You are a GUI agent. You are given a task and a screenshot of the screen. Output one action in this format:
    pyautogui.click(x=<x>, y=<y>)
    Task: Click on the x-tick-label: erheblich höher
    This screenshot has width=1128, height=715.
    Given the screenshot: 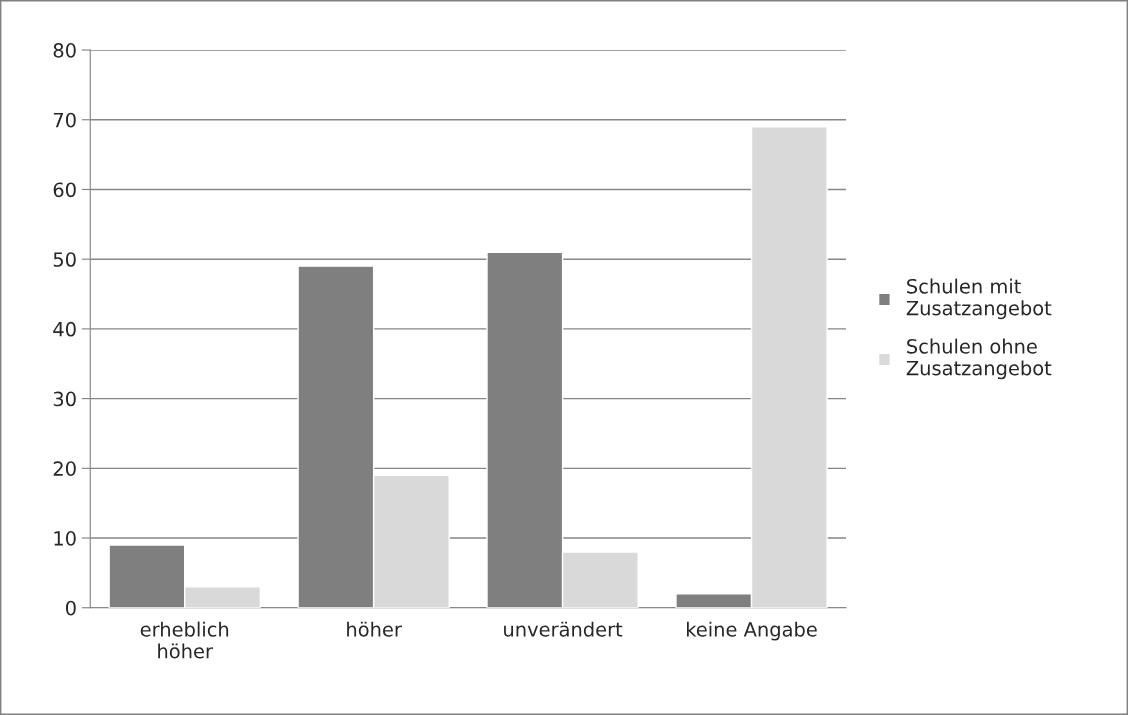 What is the action you would take?
    pyautogui.click(x=184, y=640)
    